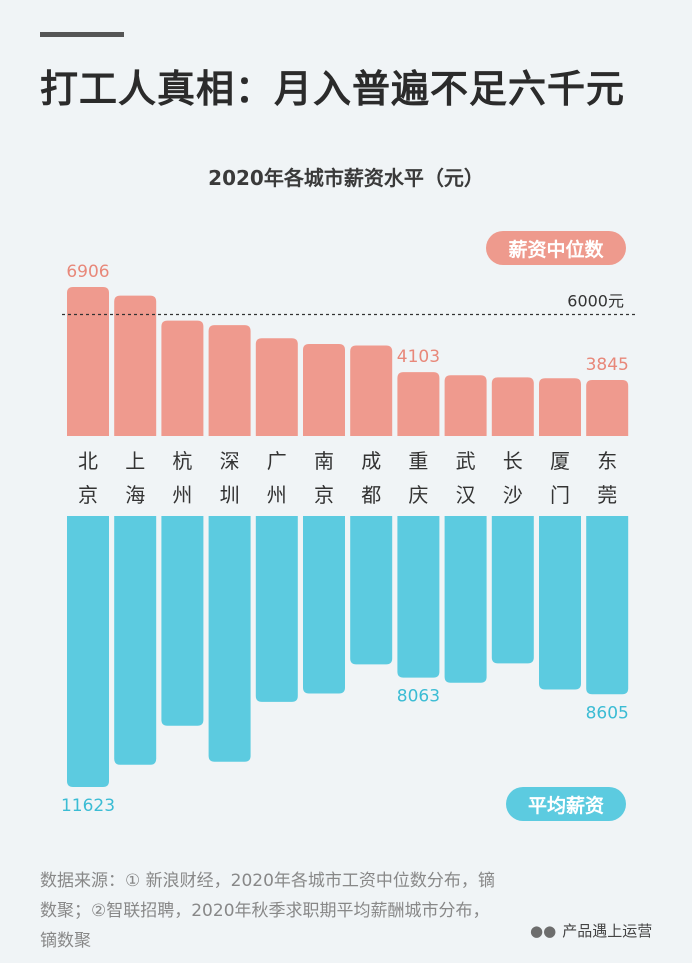 Image resolution: width=692 pixels, height=963 pixels. Describe the element at coordinates (418, 461) in the screenshot. I see `category-label: 重` at that location.